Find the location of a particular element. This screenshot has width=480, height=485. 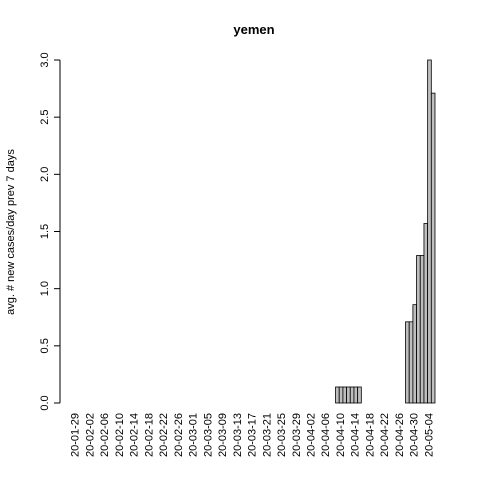

x-tick-label: 20-02-18 is located at coordinates (149, 435).